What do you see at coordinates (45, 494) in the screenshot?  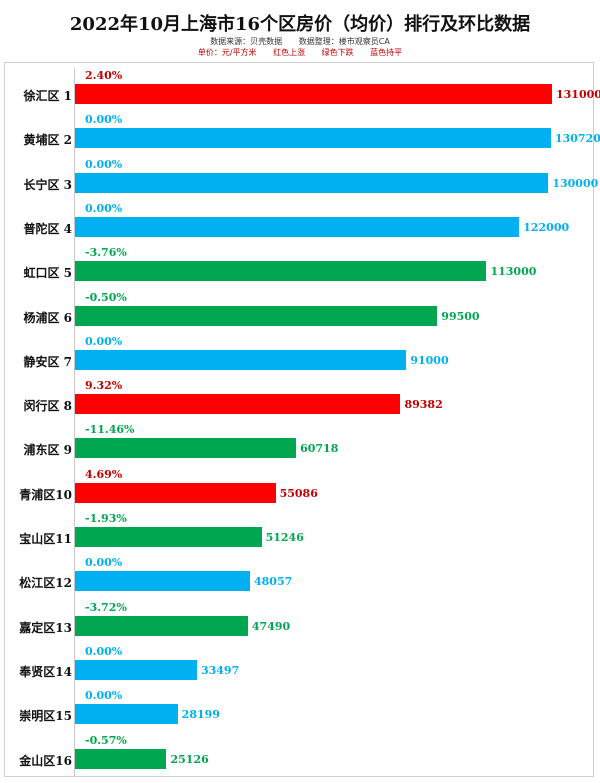 I see `category-label: 青浦区10` at bounding box center [45, 494].